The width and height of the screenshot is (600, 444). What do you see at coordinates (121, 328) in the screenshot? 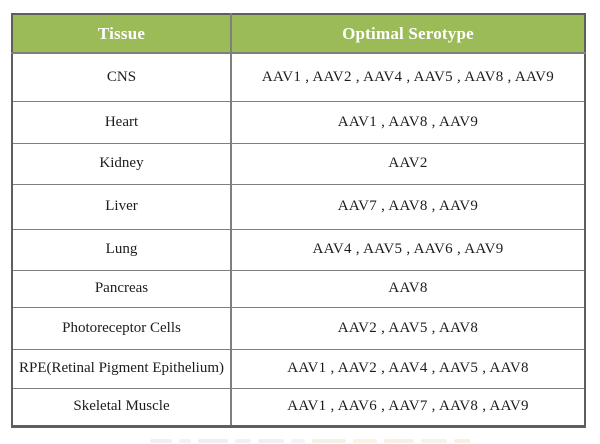
I see `tissue-cell: Photoreceptor Cells` at bounding box center [121, 328].